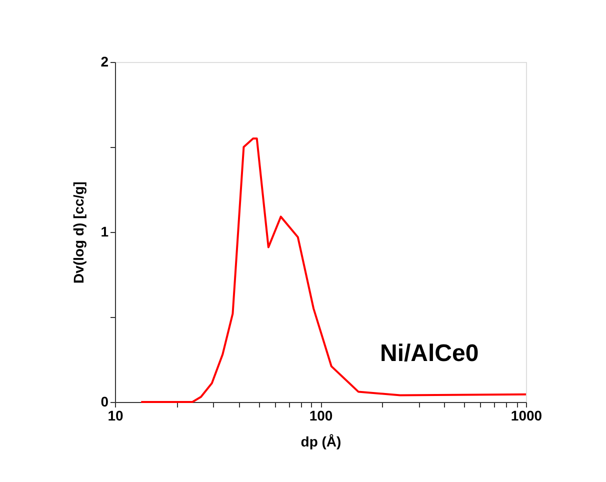 This screenshot has height=482, width=606. What do you see at coordinates (104, 402) in the screenshot?
I see `y-tick-label: 0` at bounding box center [104, 402].